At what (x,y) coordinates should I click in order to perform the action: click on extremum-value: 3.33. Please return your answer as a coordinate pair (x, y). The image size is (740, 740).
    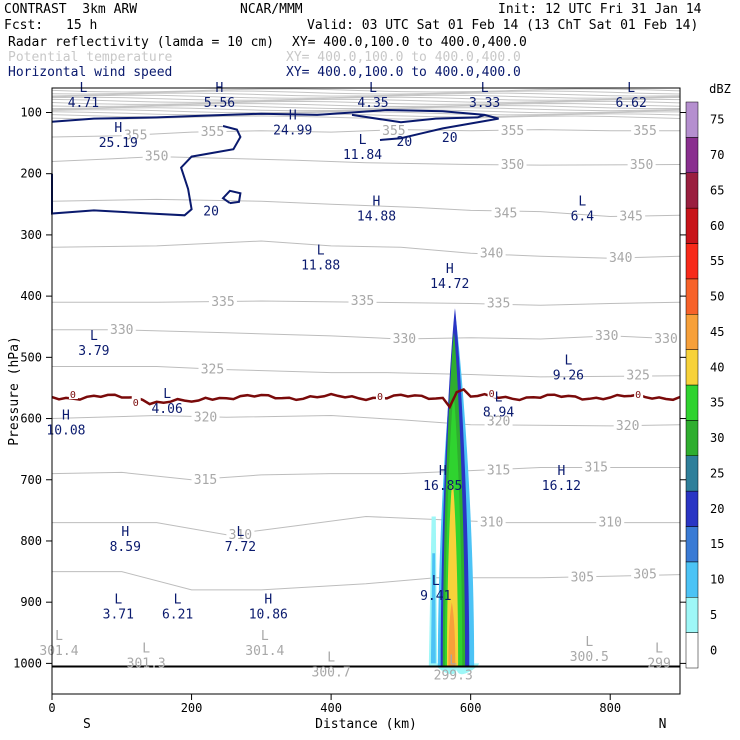
    Looking at the image, I should click on (484, 103).